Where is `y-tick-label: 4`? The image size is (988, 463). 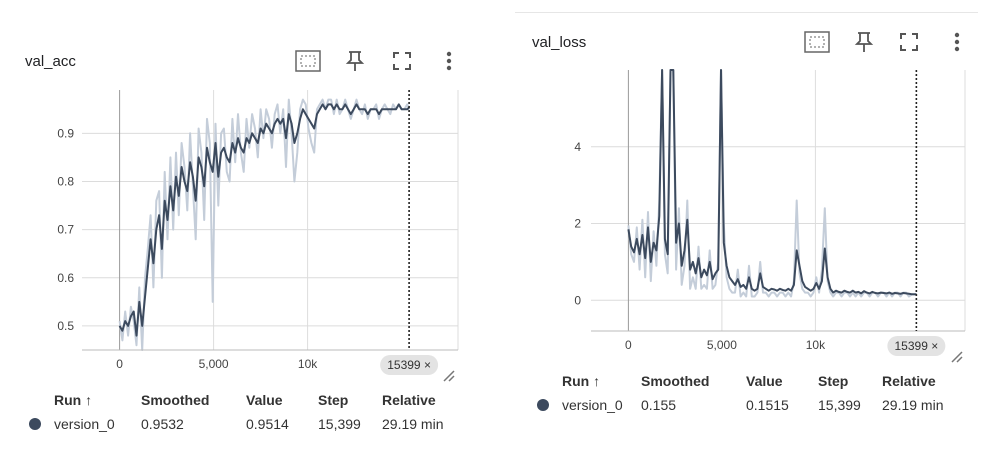 y-tick-label: 4 is located at coordinates (577, 147).